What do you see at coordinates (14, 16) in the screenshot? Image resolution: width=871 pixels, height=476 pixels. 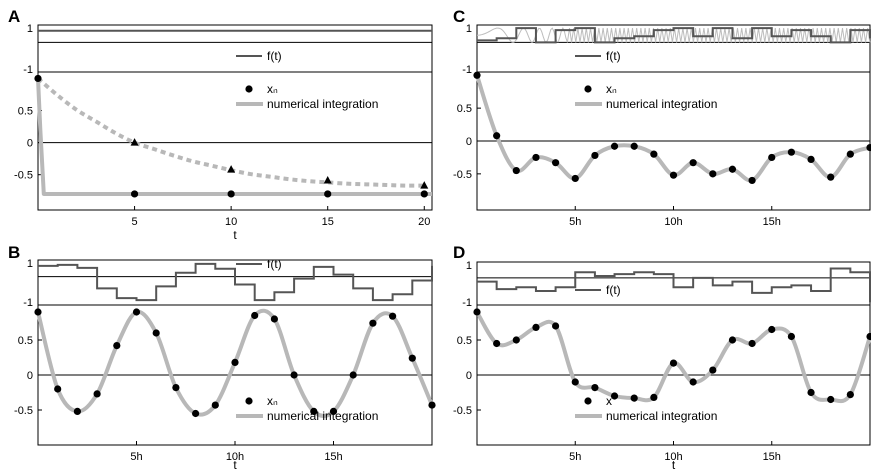 I see `panel-label: A` at bounding box center [14, 16].